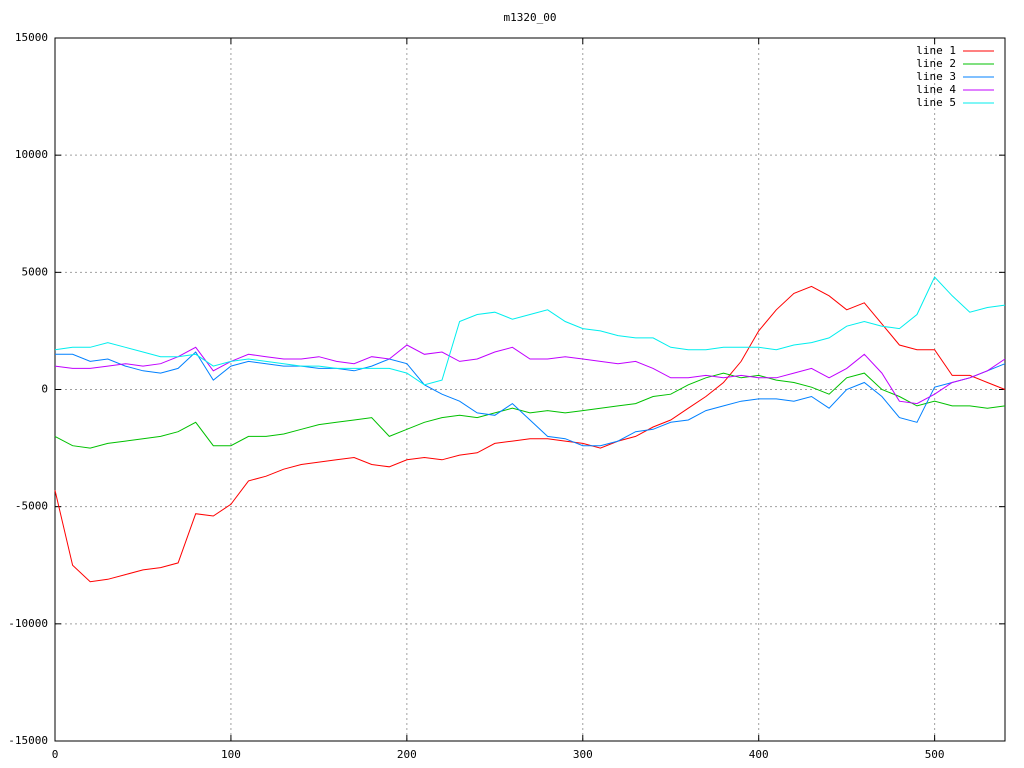 The image size is (1024, 768). What do you see at coordinates (55, 754) in the screenshot?
I see `x-tick-label: 0` at bounding box center [55, 754].